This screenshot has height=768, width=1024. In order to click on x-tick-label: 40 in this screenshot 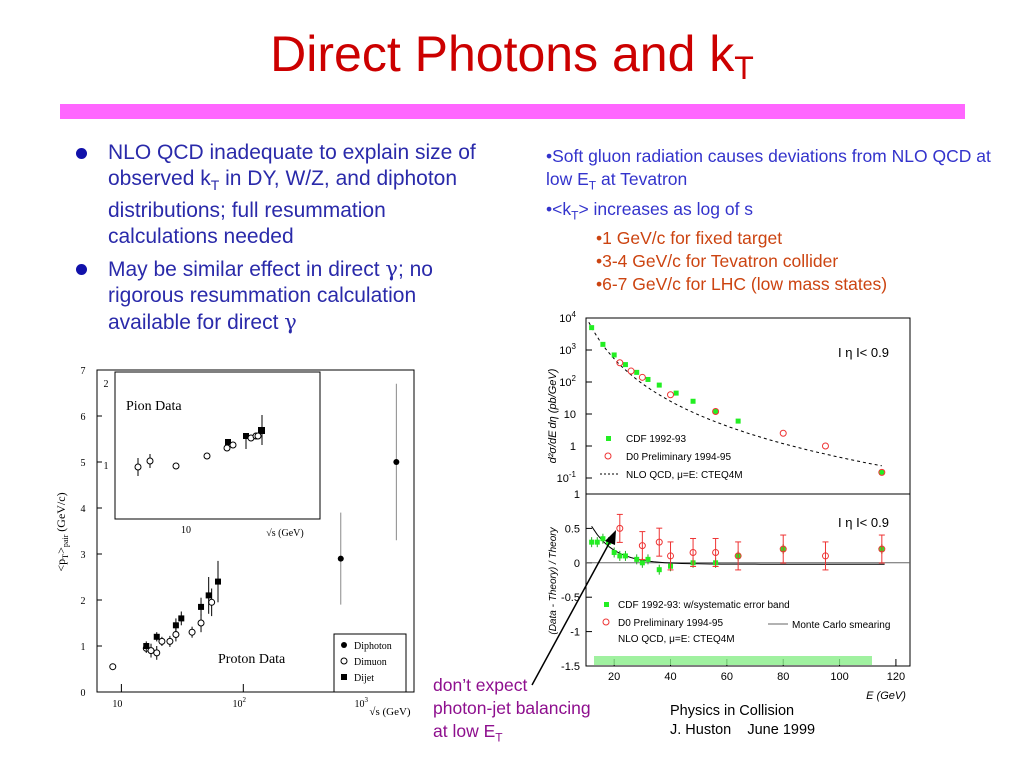, I will do `click(670, 677)`.